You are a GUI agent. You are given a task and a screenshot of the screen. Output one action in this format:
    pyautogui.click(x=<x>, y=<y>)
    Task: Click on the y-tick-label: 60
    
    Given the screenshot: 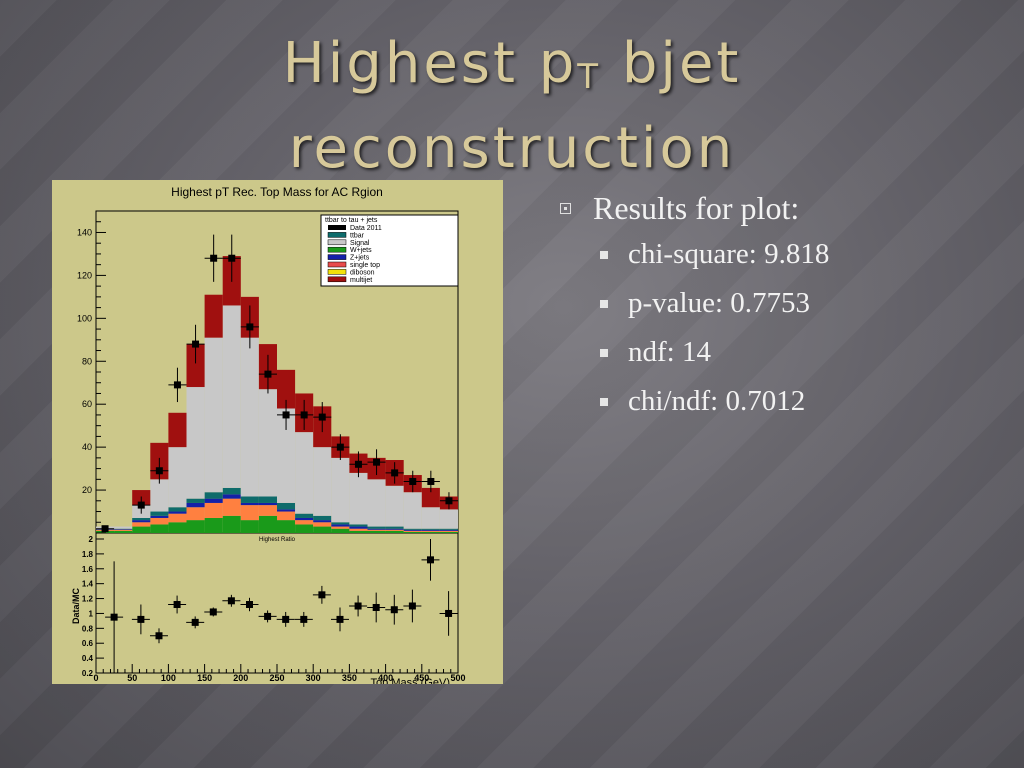 What is the action you would take?
    pyautogui.click(x=87, y=404)
    